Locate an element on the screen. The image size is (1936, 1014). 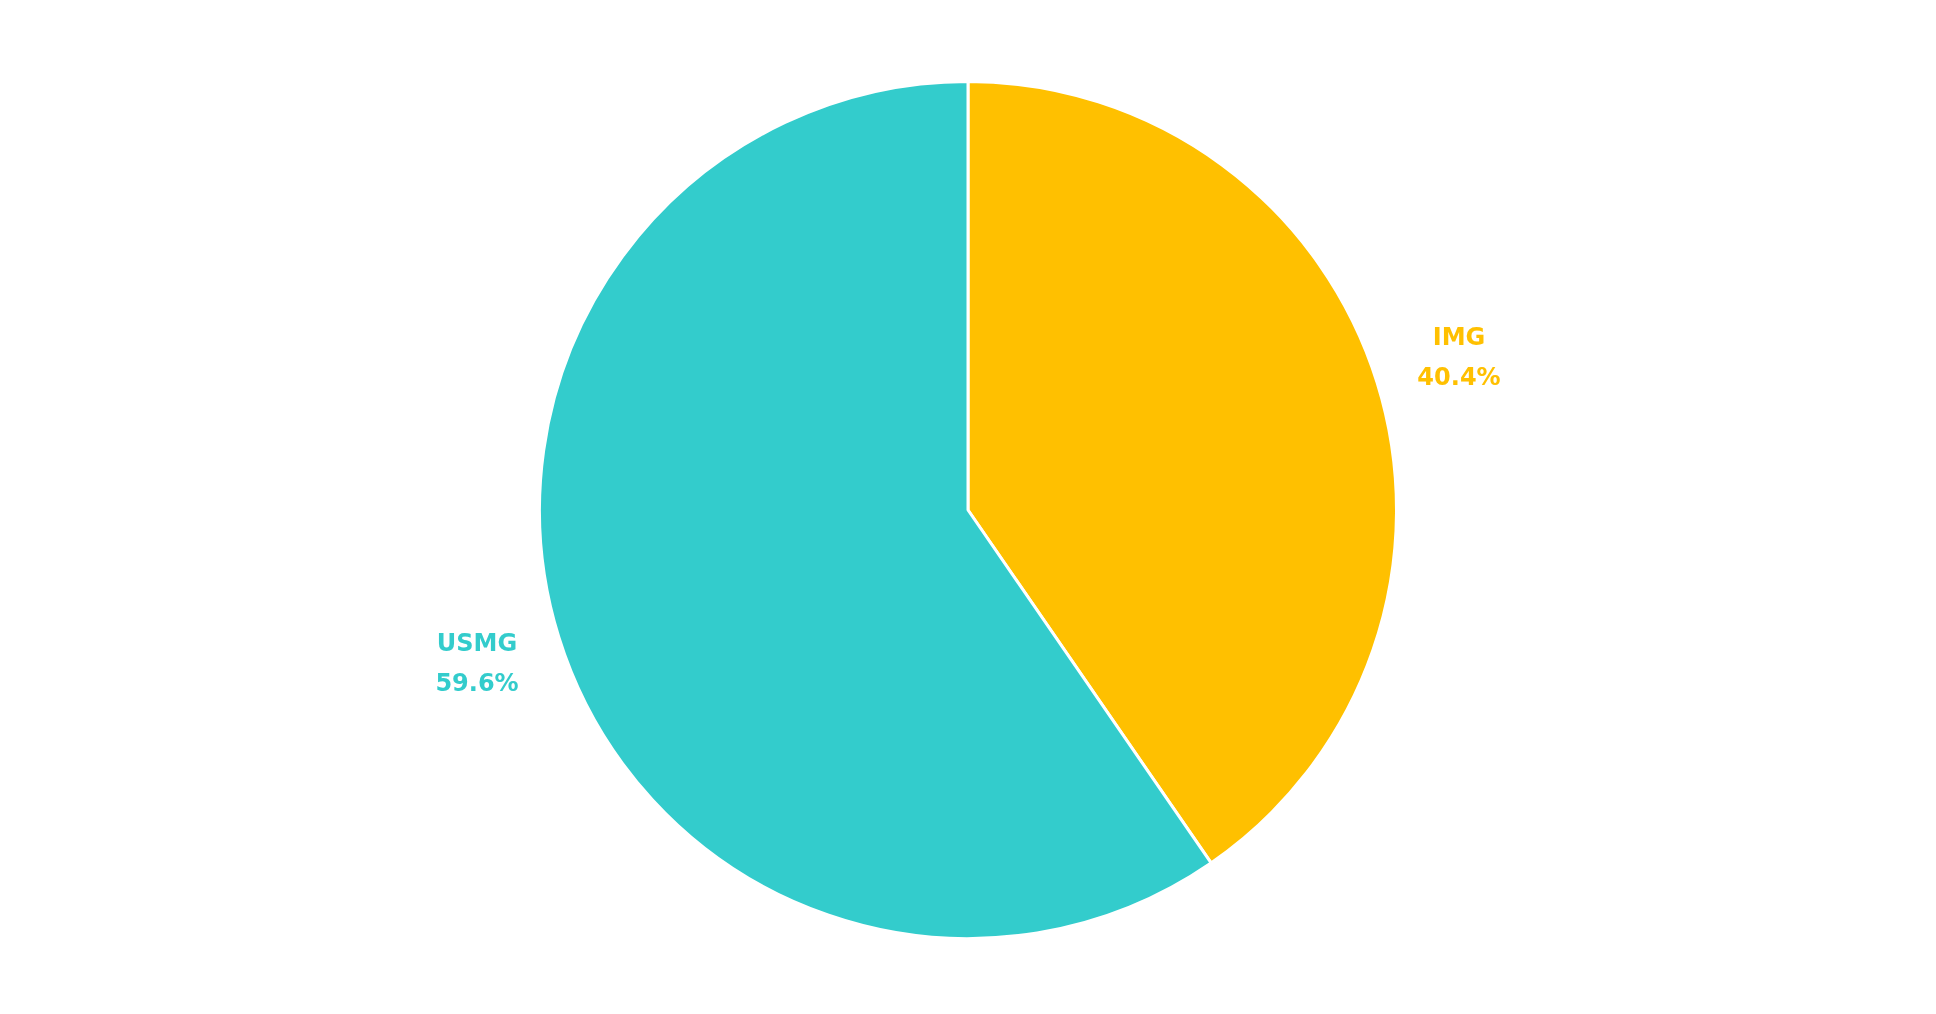
data-label: 40.4% is located at coordinates (1459, 377).